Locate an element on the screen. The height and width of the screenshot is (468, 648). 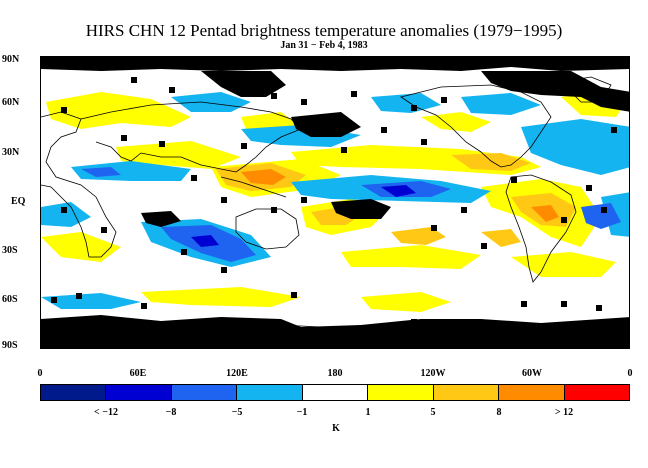
colorbar-label: 1 is located at coordinates (368, 412).